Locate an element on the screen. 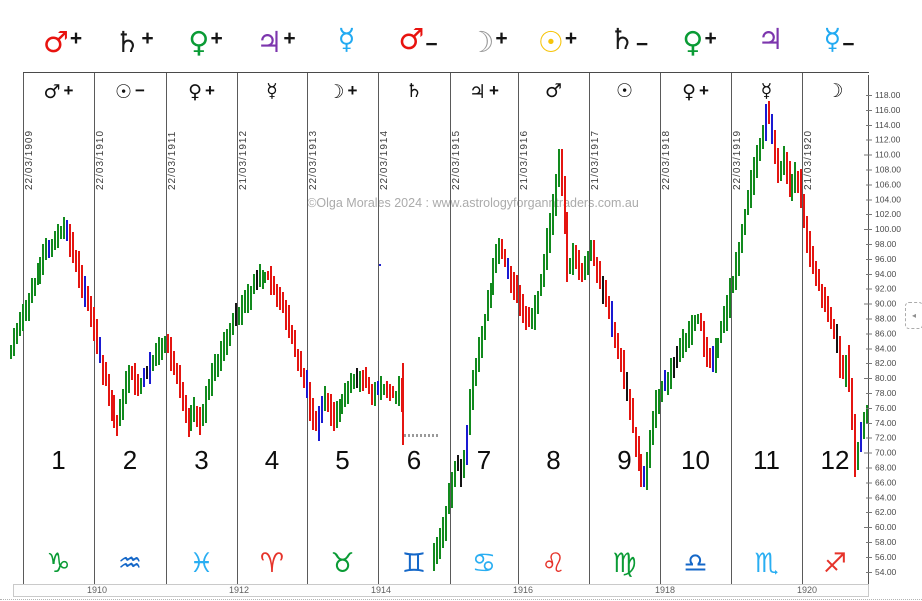 This screenshot has height=601, width=922. top-planet-saturn: ♄− is located at coordinates (629, 39).